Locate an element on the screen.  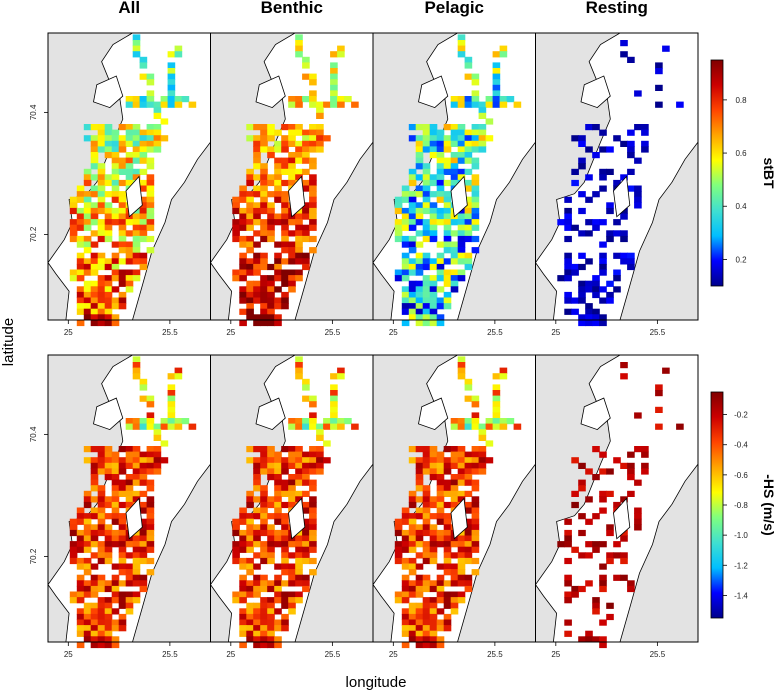
island is located at coordinates (459, 518).